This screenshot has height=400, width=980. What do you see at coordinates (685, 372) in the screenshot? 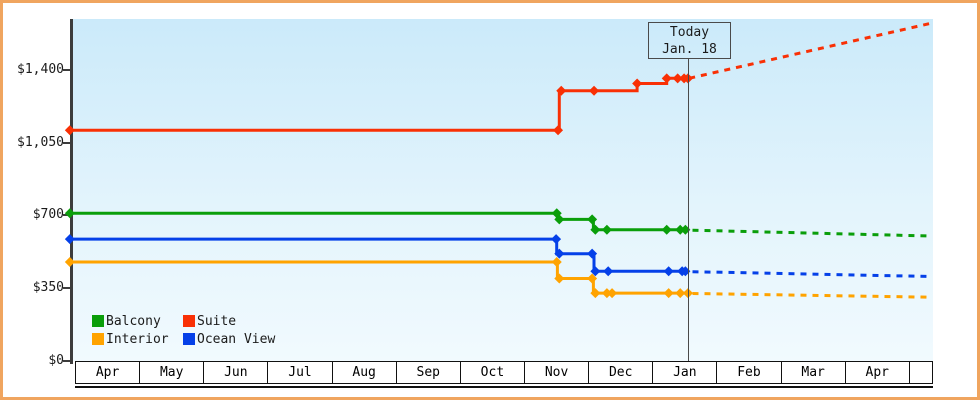
I see `month-cell-jan: Jan` at bounding box center [685, 372].